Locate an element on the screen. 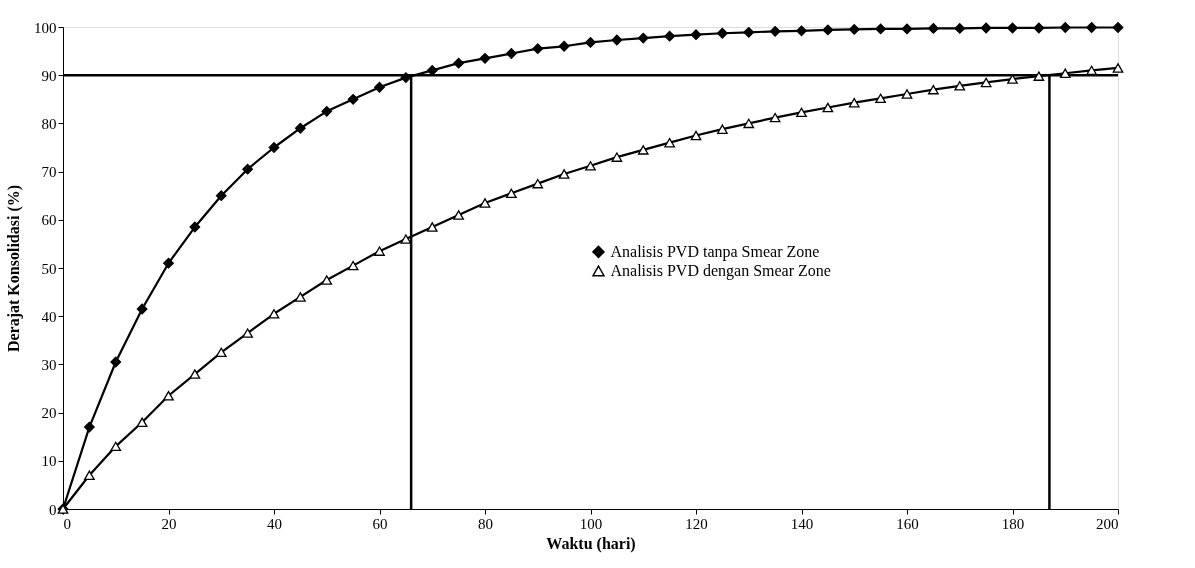  x-tick-label: 160 is located at coordinates (907, 523).